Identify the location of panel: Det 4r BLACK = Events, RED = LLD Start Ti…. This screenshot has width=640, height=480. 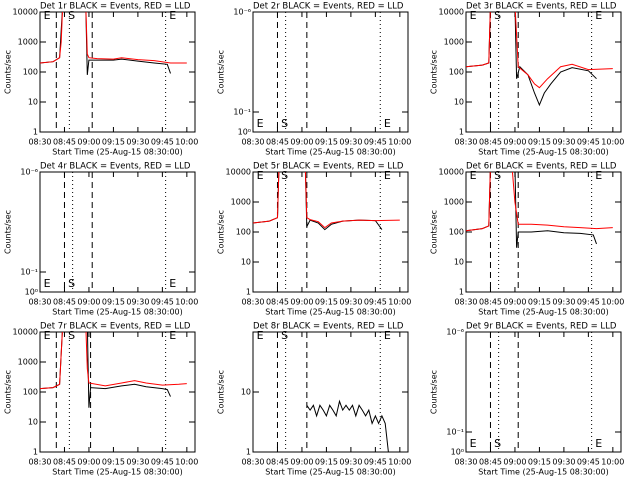
(101, 239).